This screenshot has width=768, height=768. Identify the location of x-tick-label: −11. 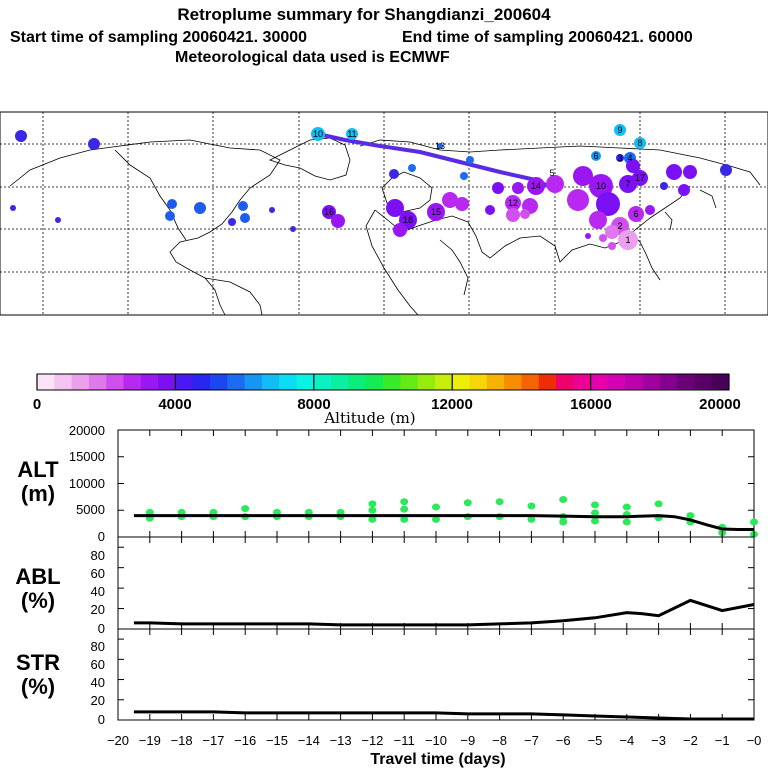
(404, 740).